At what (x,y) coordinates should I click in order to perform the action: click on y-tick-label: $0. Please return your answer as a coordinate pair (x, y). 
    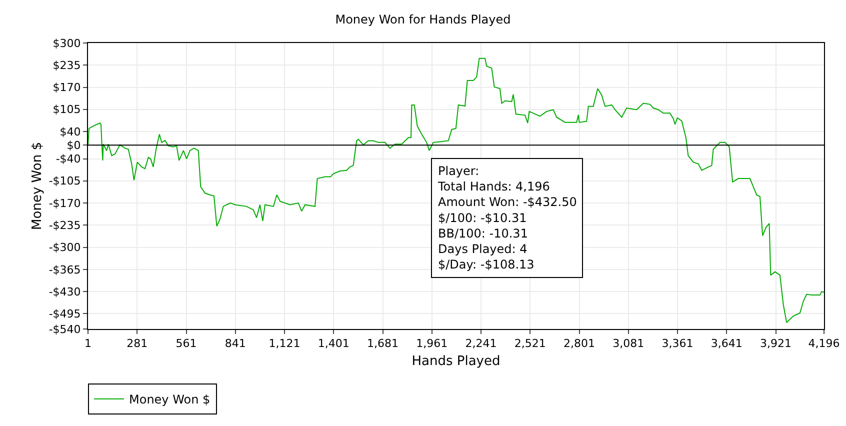
    Looking at the image, I should click on (73, 145).